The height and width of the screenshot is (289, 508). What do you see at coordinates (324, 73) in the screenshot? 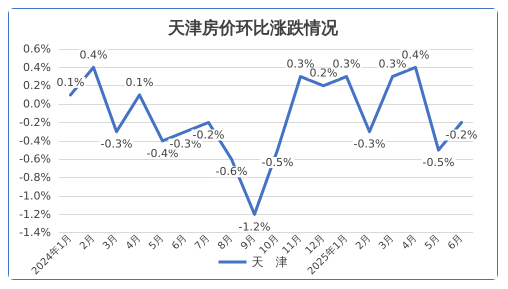
I see `data-label: 0.2%` at bounding box center [324, 73].